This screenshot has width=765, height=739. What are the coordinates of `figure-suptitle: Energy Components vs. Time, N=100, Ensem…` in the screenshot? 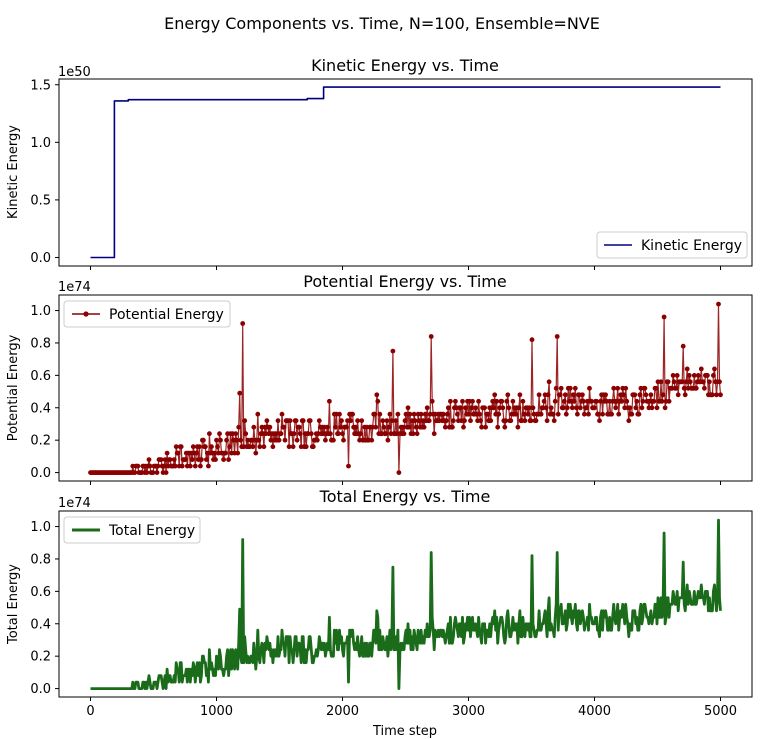 It's located at (382, 23).